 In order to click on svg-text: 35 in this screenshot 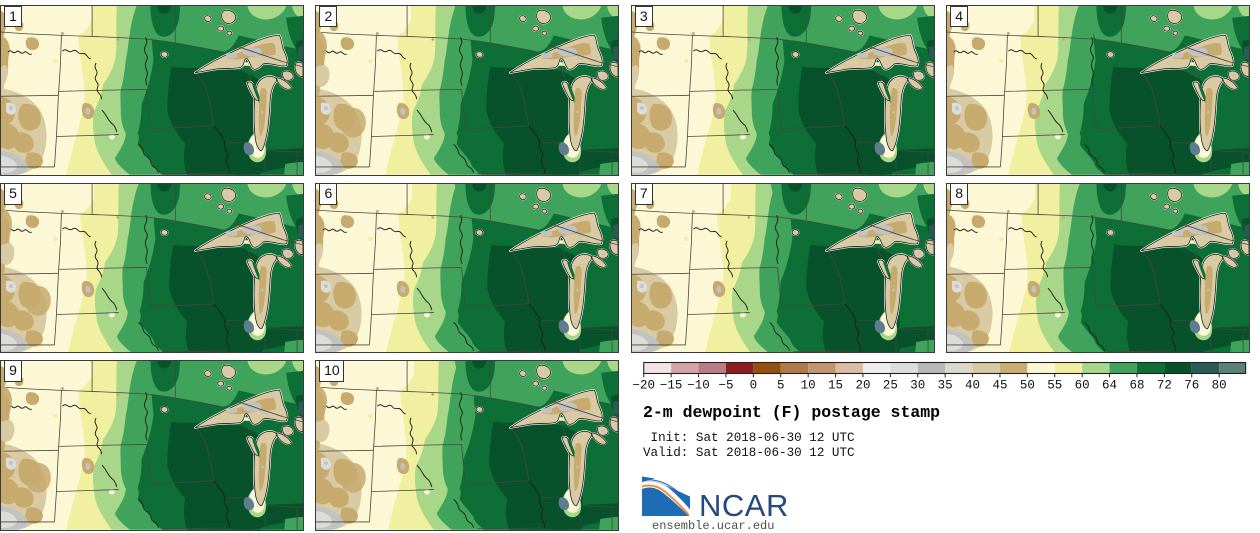, I will do `click(945, 386)`.